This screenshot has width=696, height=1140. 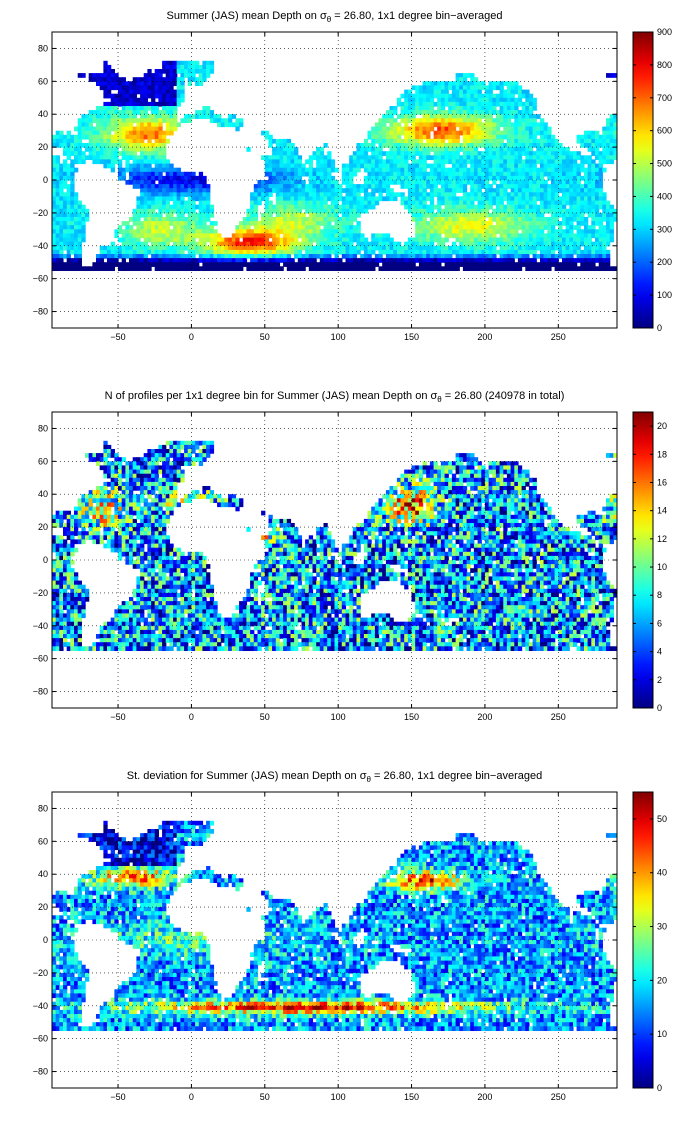 What do you see at coordinates (411, 337) in the screenshot?
I see `x-tick-label: 150` at bounding box center [411, 337].